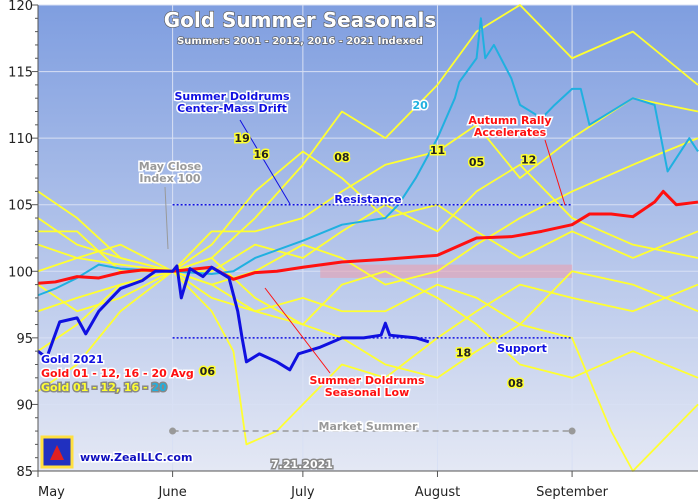 The height and width of the screenshot is (500, 700). I want to click on gold-year-line, so click(368, 298).